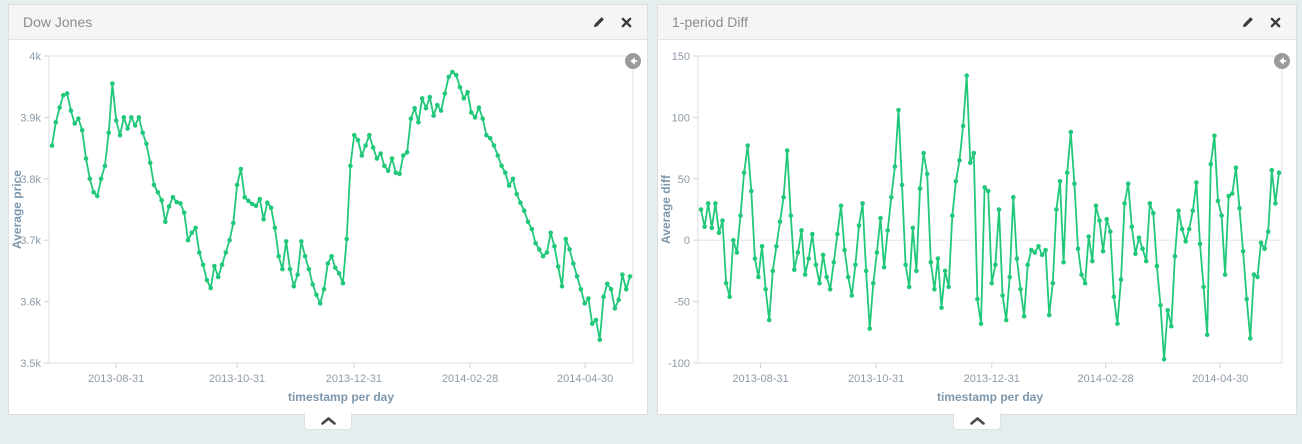  I want to click on y-tick-label: -100, so click(679, 364).